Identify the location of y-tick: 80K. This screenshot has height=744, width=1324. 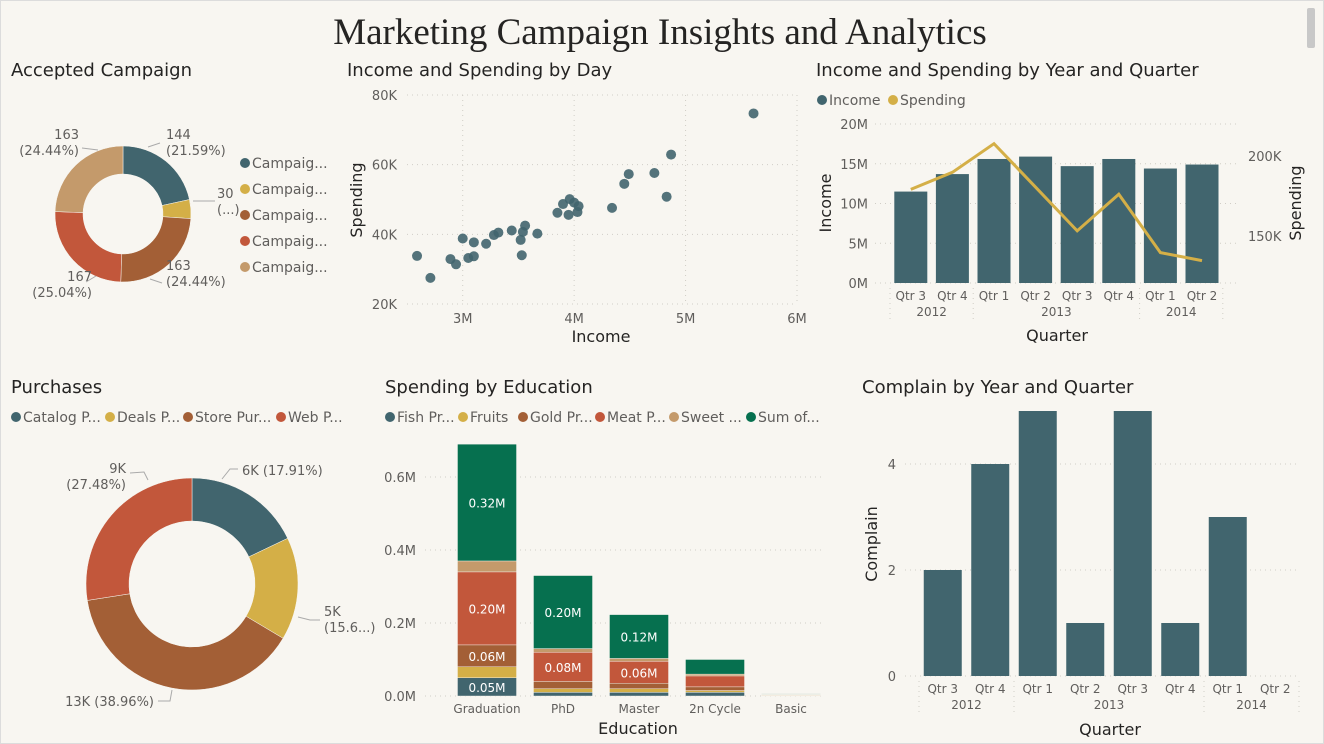
(385, 96).